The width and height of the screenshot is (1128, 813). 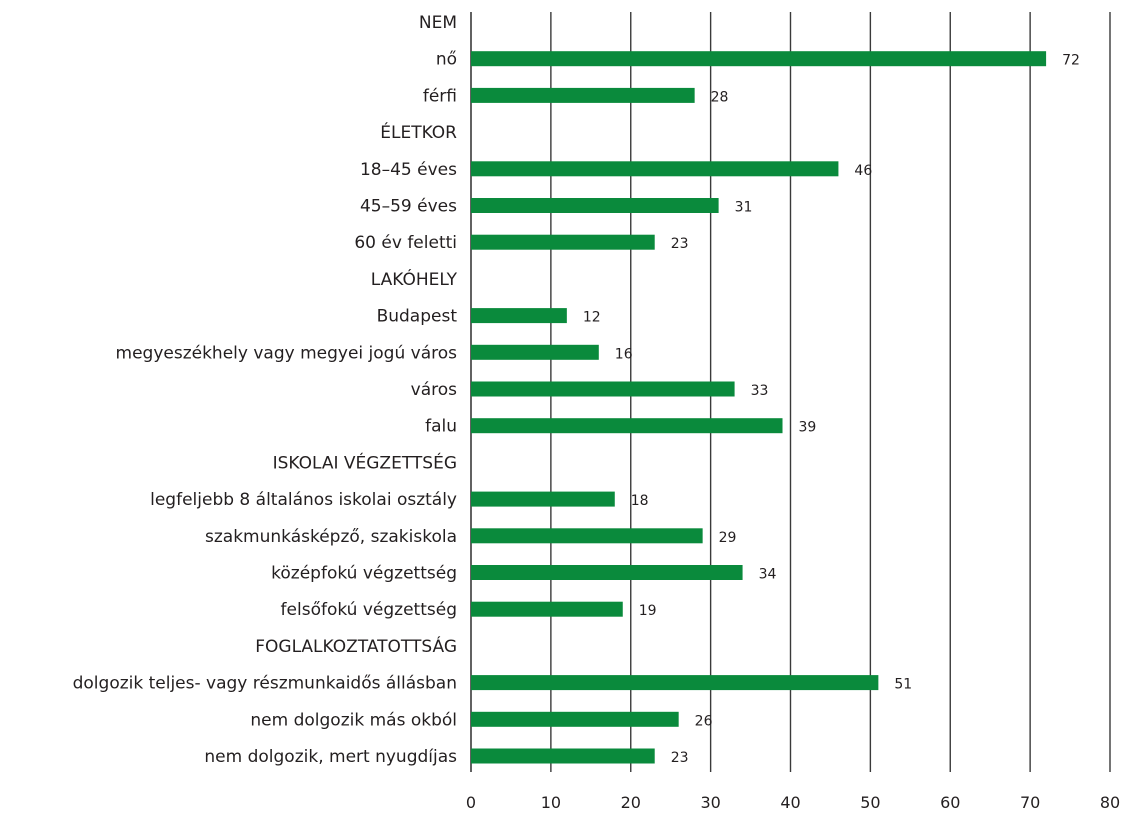 I want to click on category-label: felsőfokú végzettség, so click(x=369, y=610).